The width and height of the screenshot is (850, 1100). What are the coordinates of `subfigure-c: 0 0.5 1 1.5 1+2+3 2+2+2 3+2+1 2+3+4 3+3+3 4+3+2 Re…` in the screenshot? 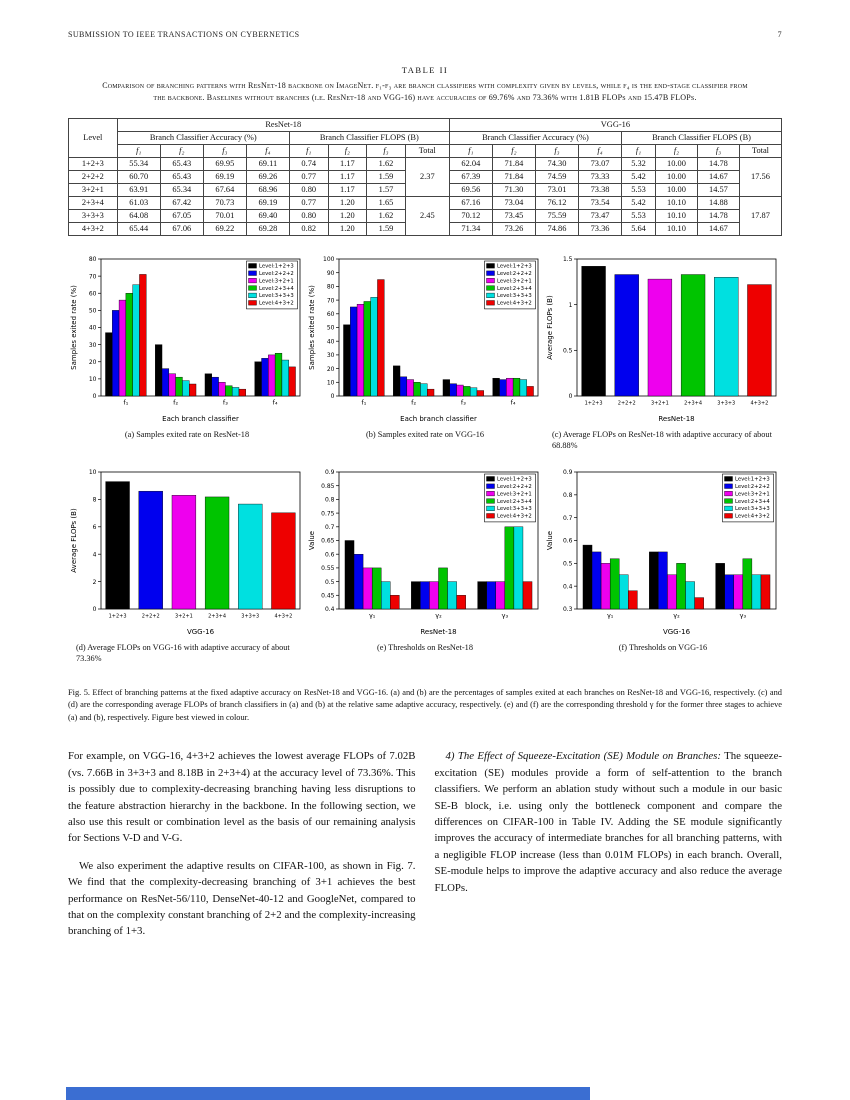 It's located at (663, 351).